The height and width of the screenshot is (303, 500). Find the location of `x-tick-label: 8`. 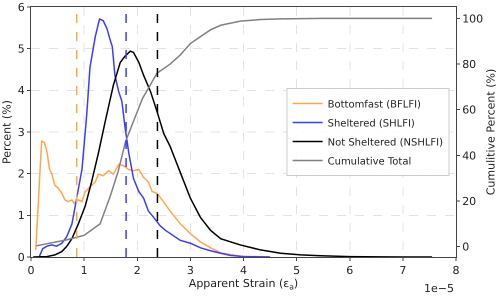

x-tick-label: 8 is located at coordinates (456, 271).